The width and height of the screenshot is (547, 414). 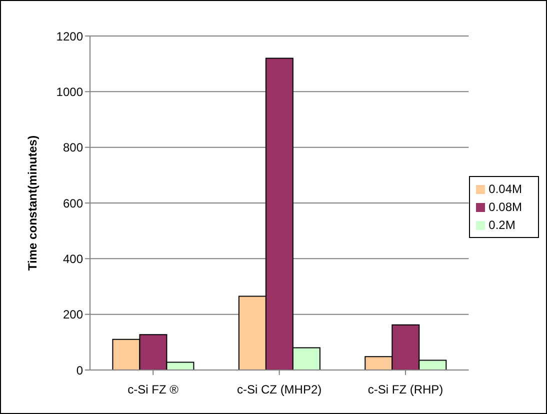 What do you see at coordinates (505, 189) in the screenshot?
I see `legend-label: 0.04M` at bounding box center [505, 189].